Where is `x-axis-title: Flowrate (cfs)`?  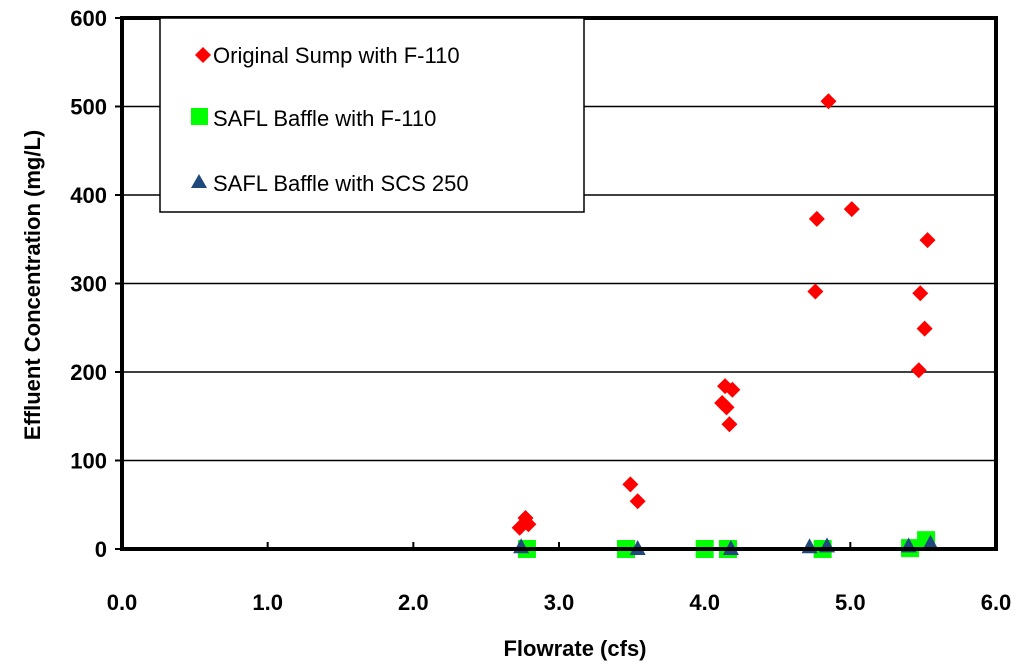
x-axis-title: Flowrate (cfs) is located at coordinates (574, 648).